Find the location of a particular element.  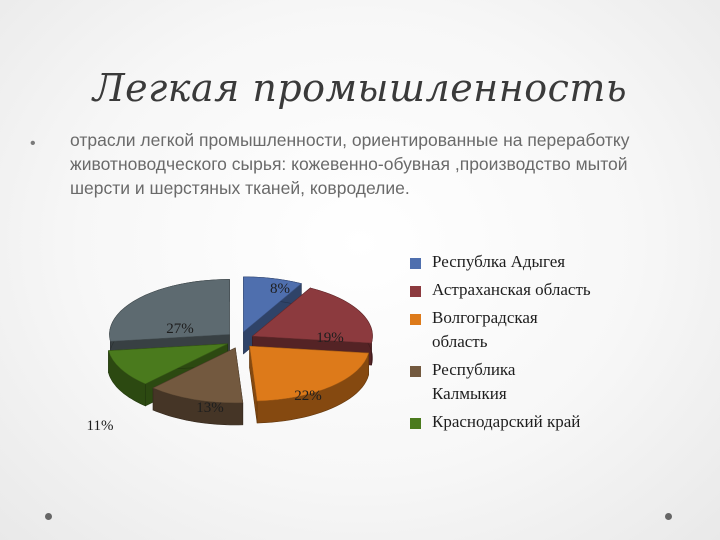

legend-item-5: Краснодарский край is located at coordinates (560, 422).